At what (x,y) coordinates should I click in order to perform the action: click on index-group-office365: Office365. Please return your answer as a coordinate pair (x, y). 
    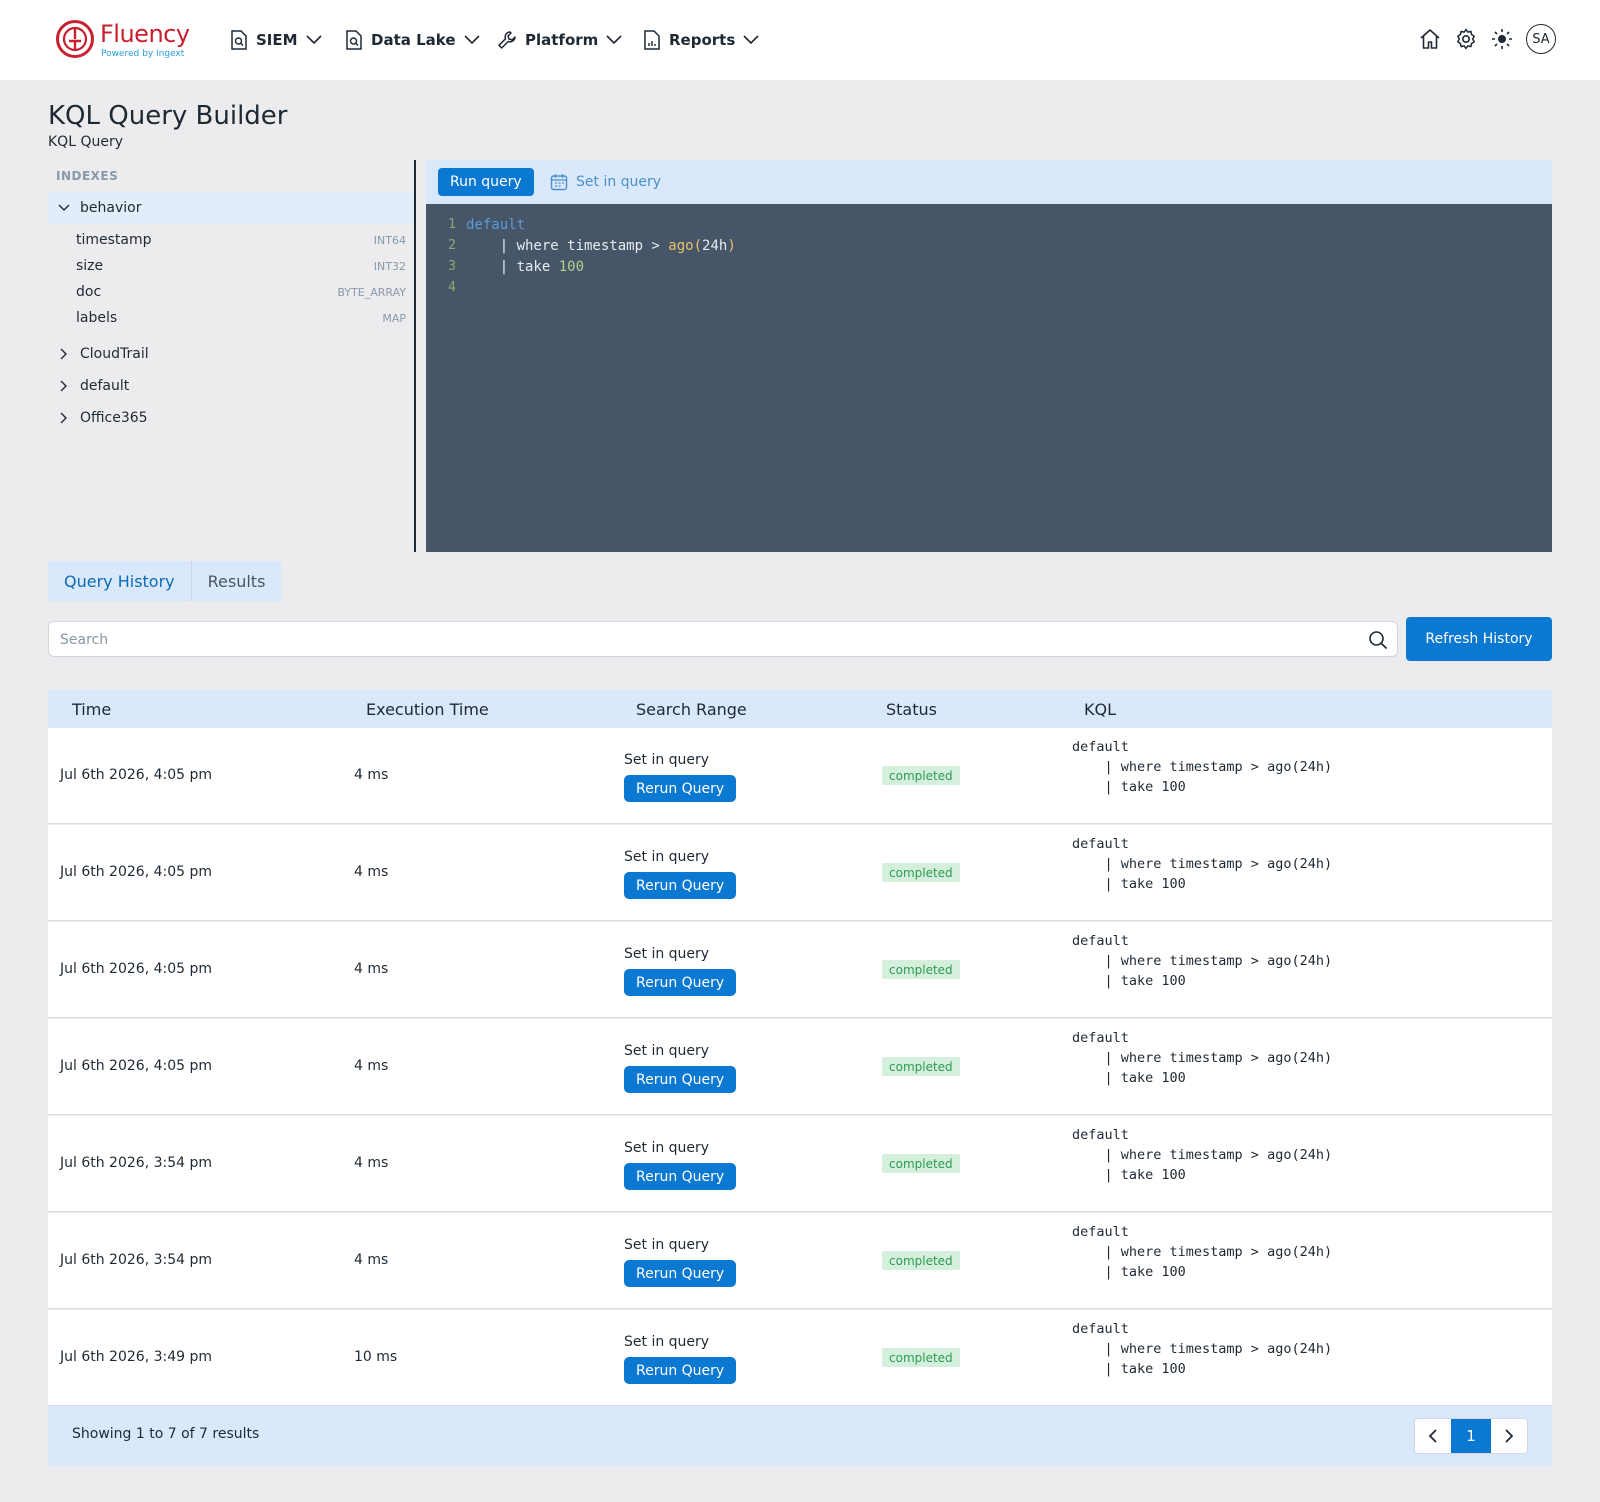
    Looking at the image, I should click on (231, 418).